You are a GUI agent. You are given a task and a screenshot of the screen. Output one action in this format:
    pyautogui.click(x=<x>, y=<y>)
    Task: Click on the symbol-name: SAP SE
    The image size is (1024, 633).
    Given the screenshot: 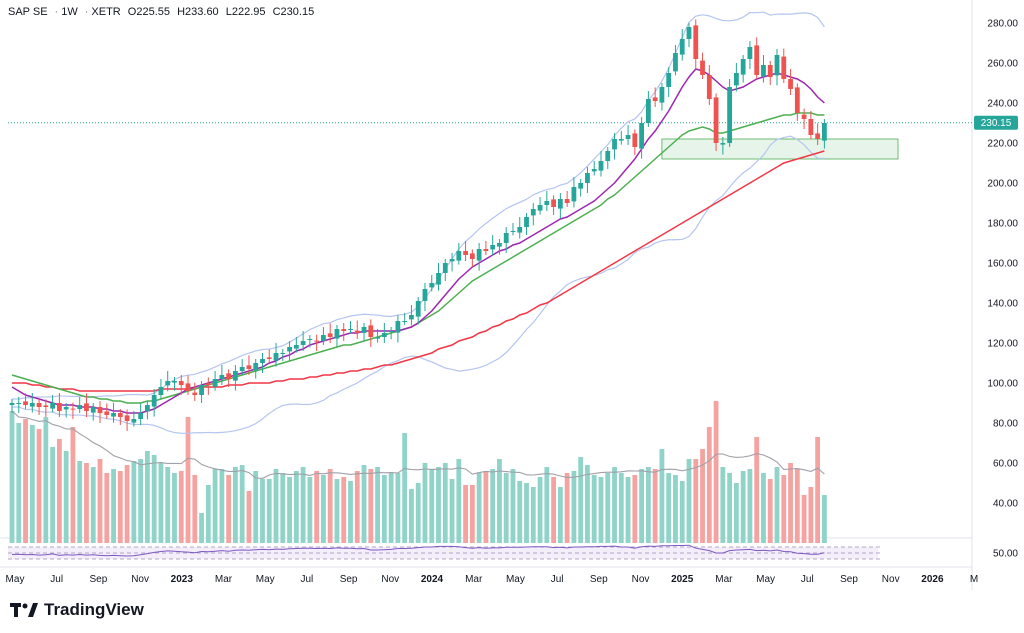 What is the action you would take?
    pyautogui.click(x=28, y=12)
    